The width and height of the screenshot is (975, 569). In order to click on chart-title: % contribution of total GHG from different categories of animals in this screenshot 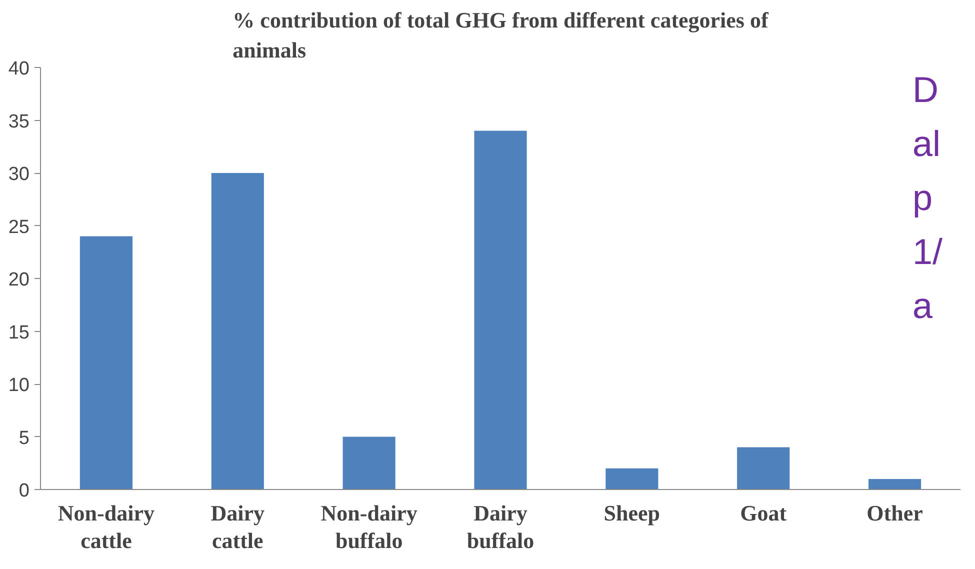, I will do `click(500, 35)`.